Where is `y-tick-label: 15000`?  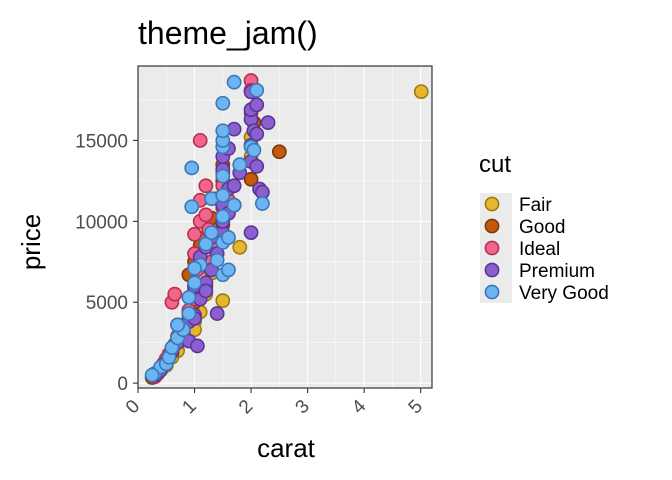
y-tick-label: 15000 is located at coordinates (101, 141).